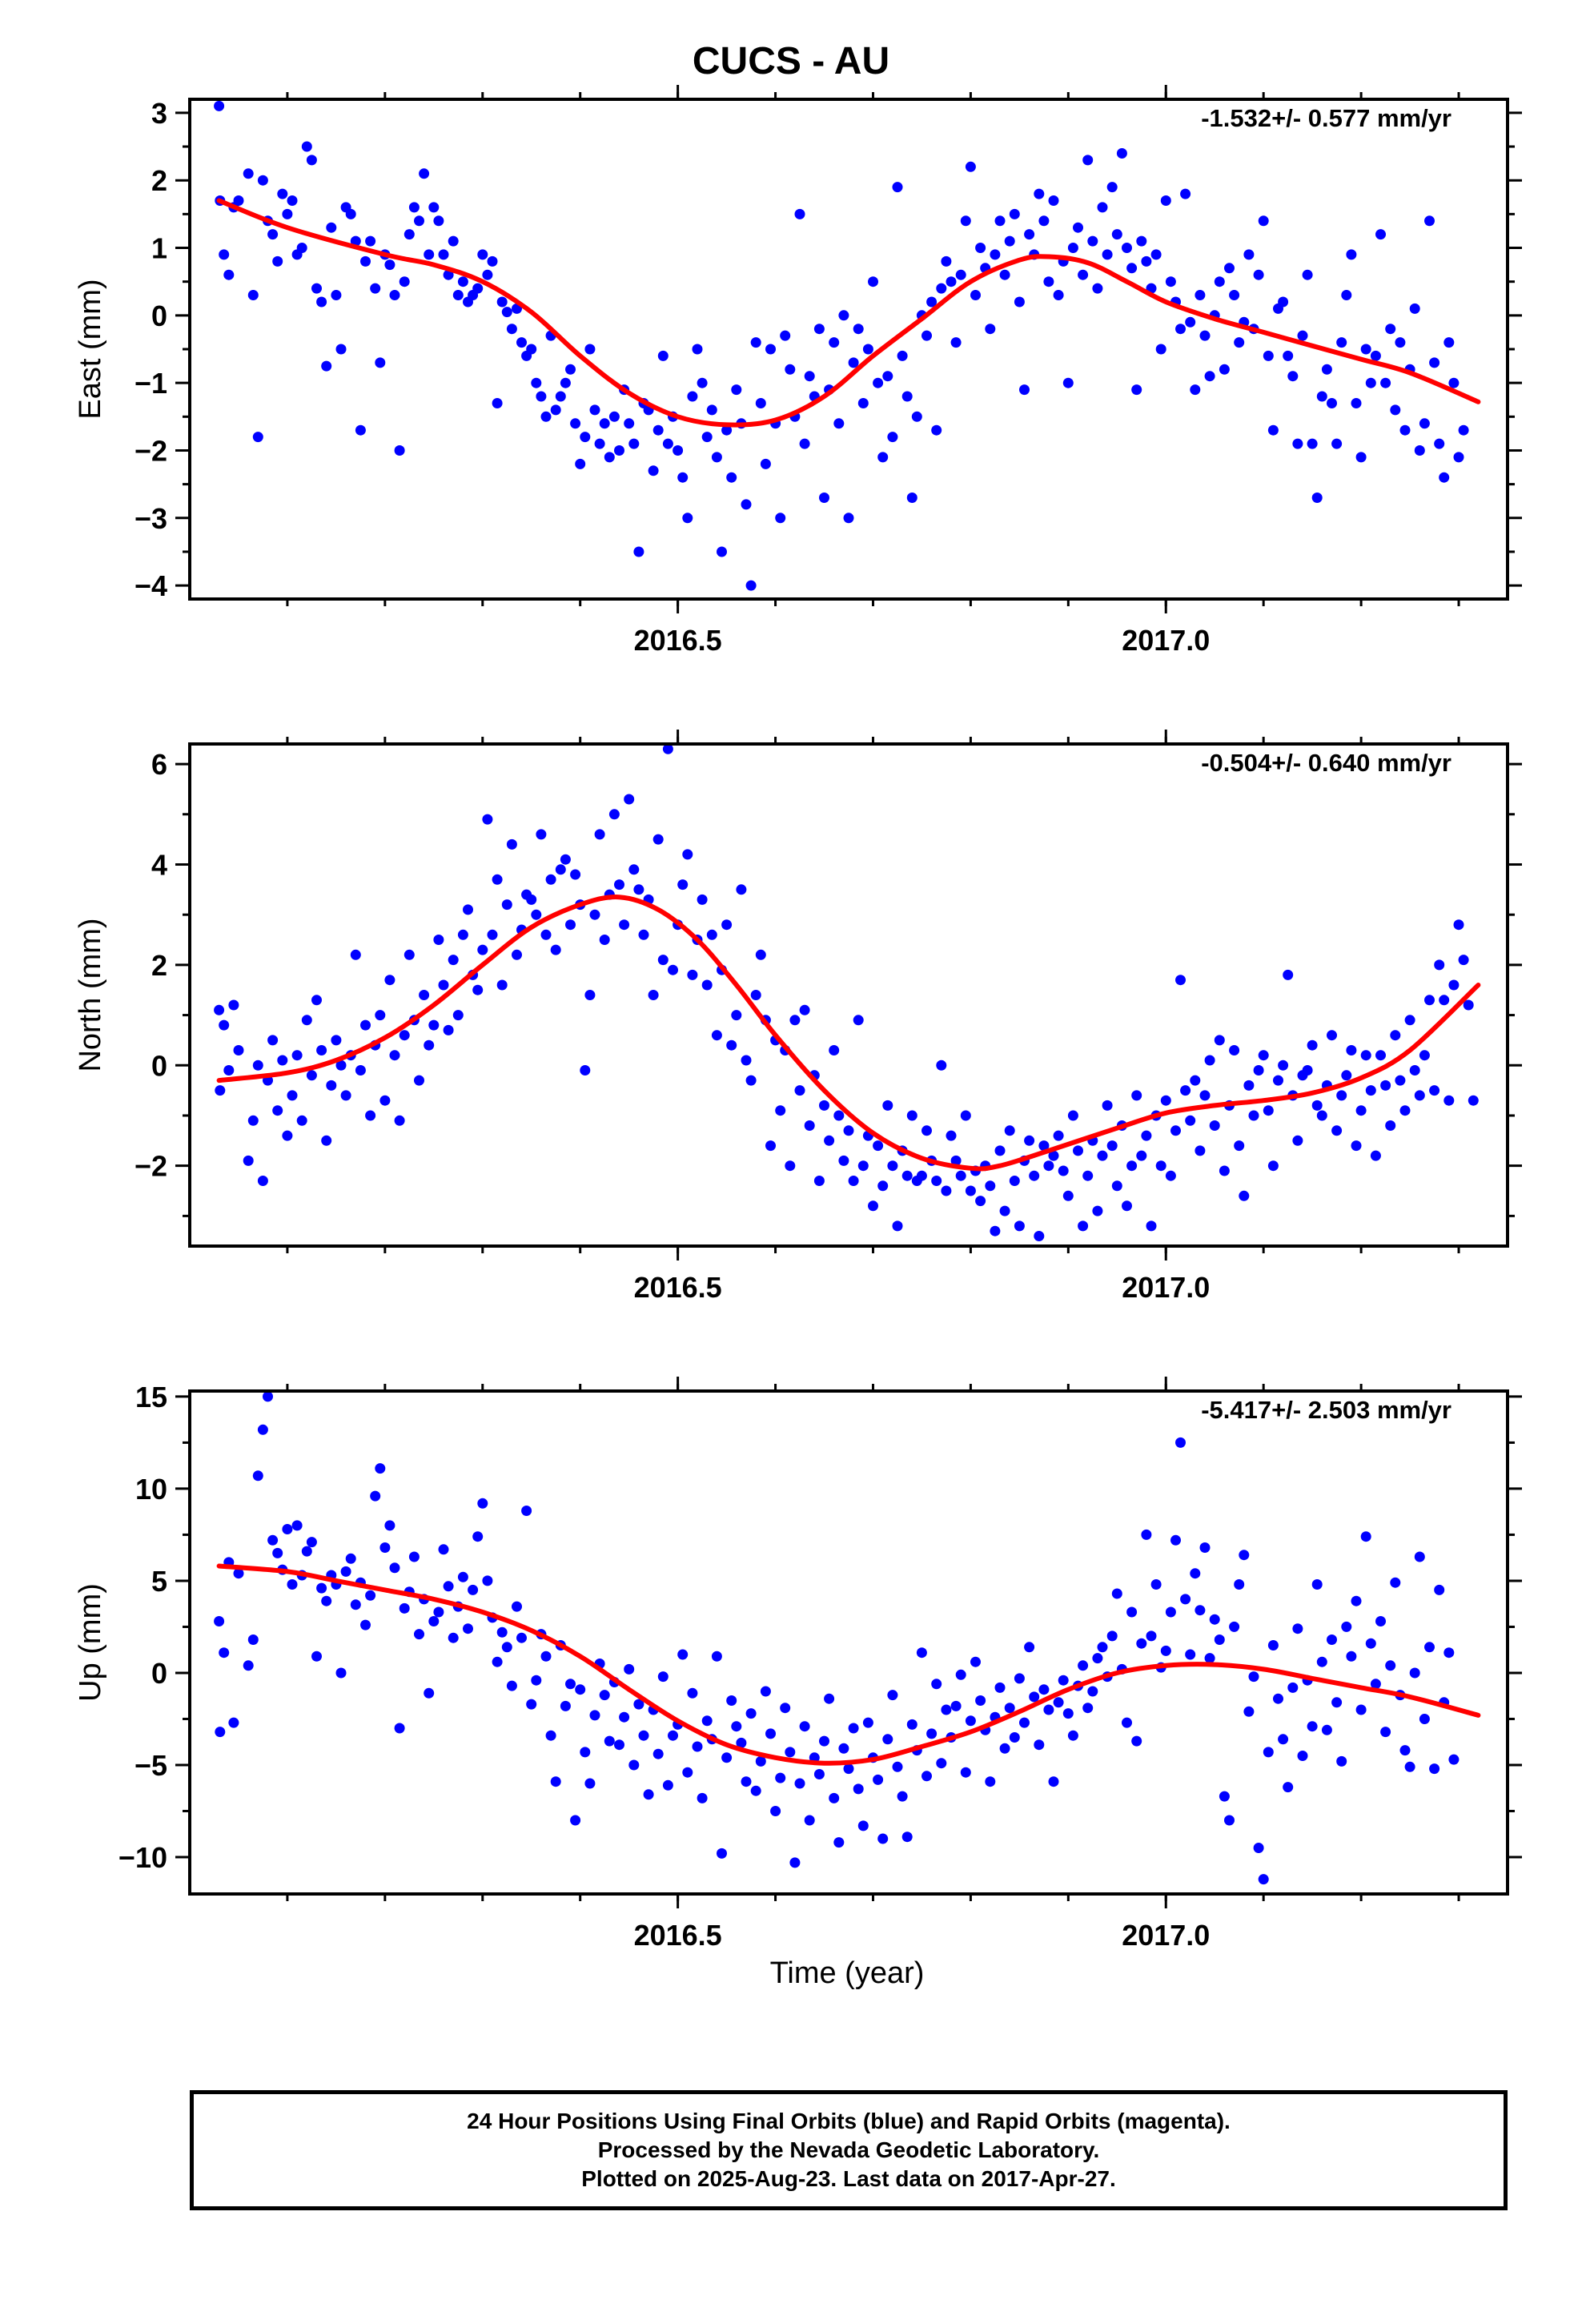  Describe the element at coordinates (678, 1936) in the screenshot. I see `x-tick-label: 2016.5` at that location.